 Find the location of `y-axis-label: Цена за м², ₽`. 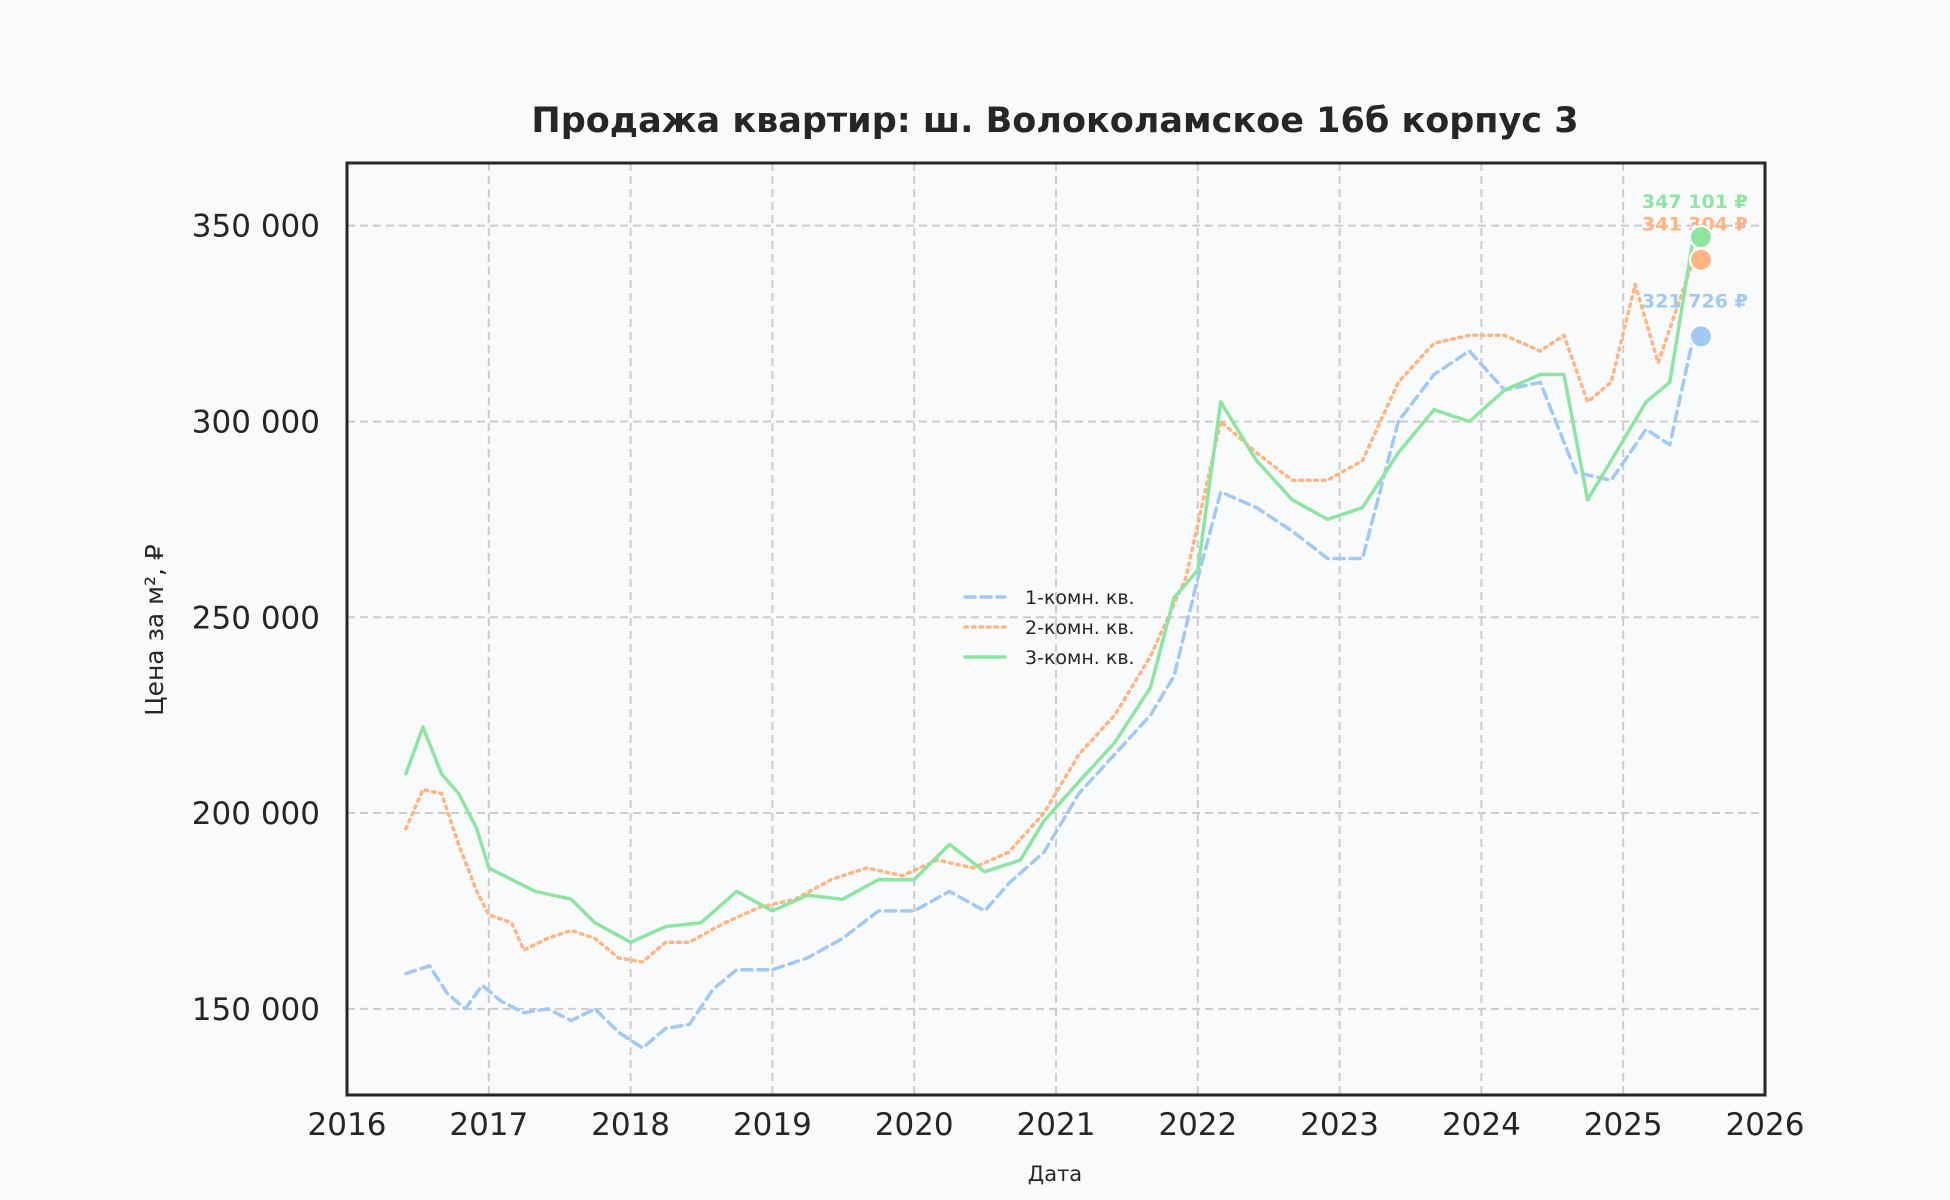

y-axis-label: Цена за м², ₽ is located at coordinates (154, 630).